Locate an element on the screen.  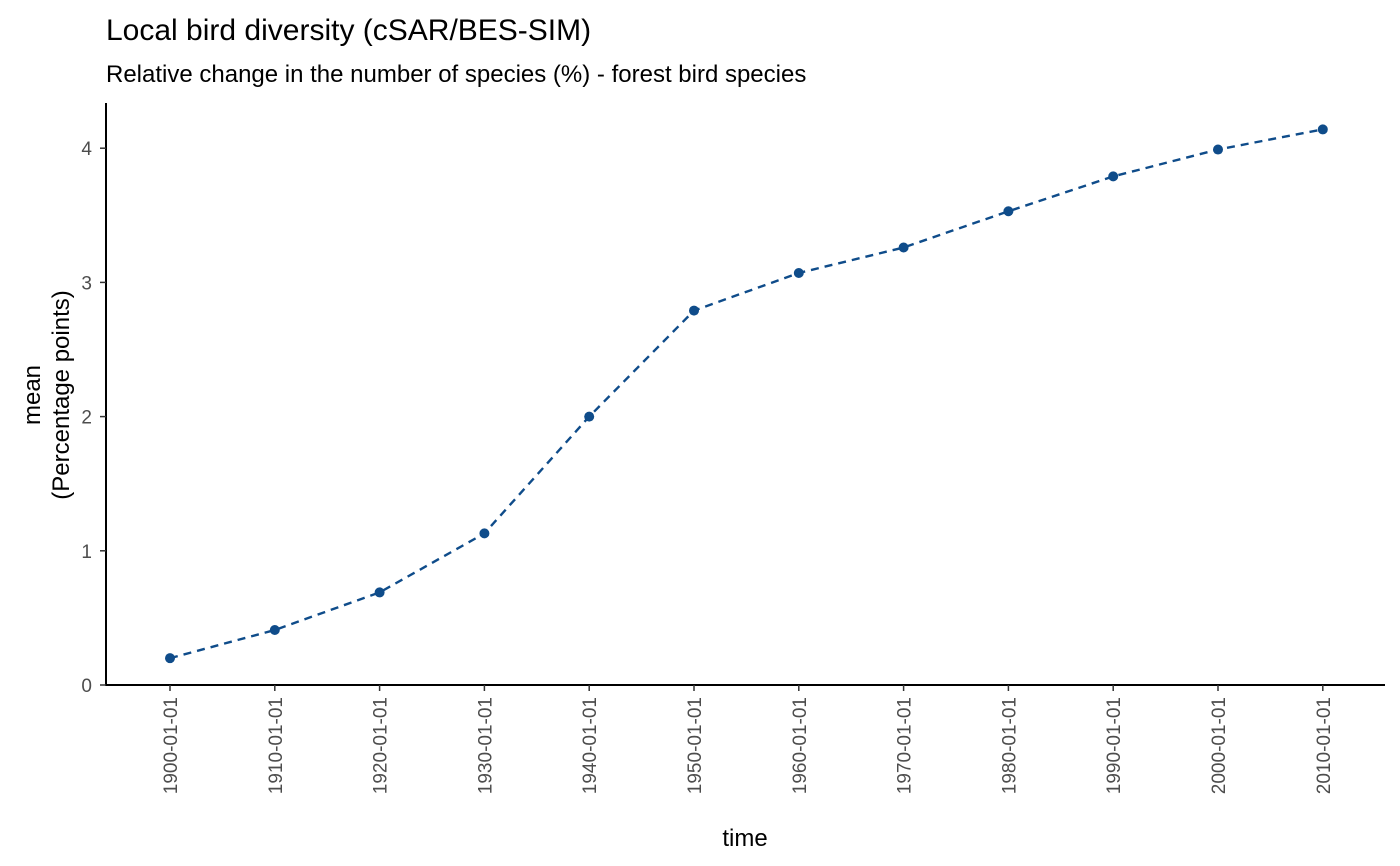
x-tick-label: 1940-01-01 is located at coordinates (590, 745).